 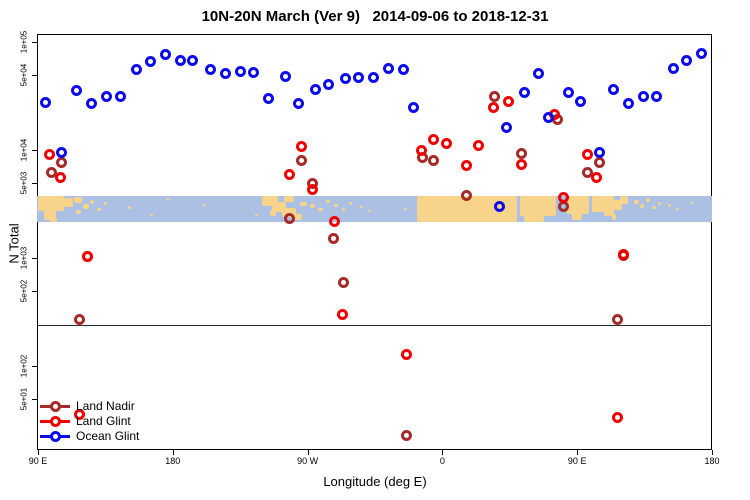 I want to click on x-axis-title: Longitude (deg E), so click(x=375, y=481).